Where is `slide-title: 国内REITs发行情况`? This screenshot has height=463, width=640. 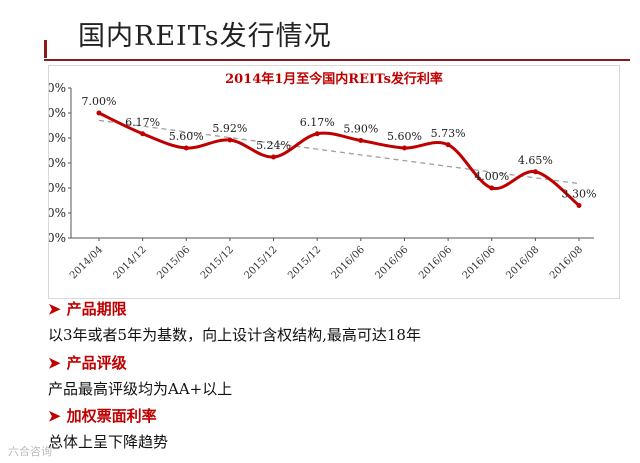 slide-title: 国内REITs发行情况 is located at coordinates (205, 36).